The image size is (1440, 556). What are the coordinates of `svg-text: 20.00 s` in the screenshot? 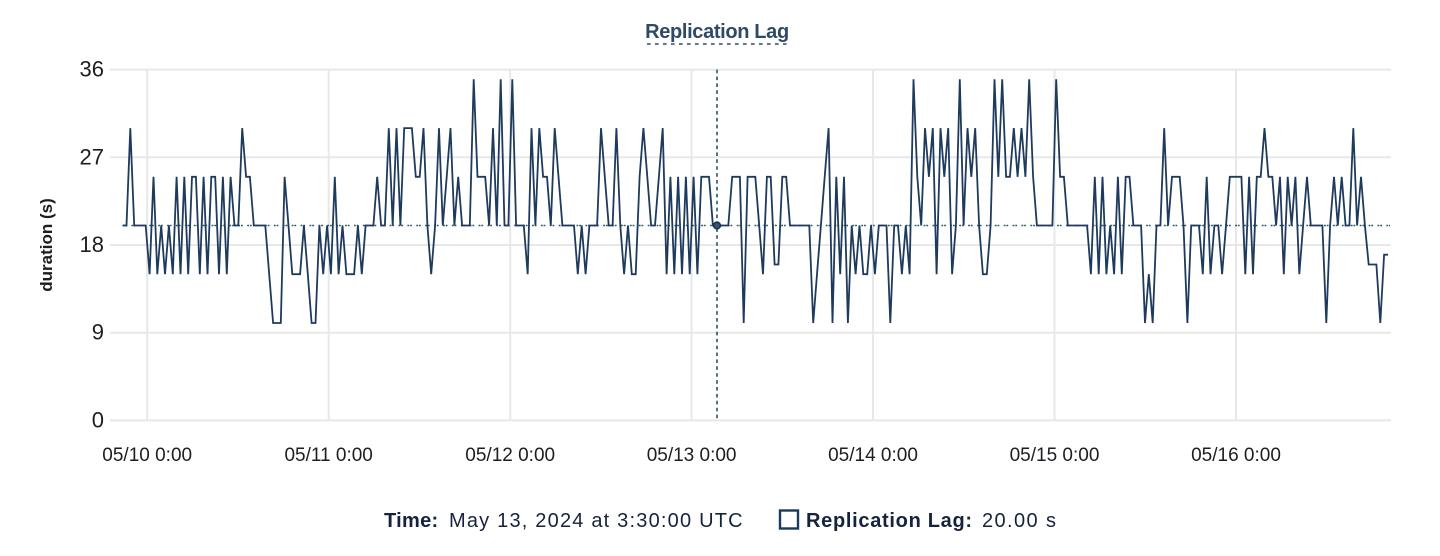 It's located at (1019, 521).